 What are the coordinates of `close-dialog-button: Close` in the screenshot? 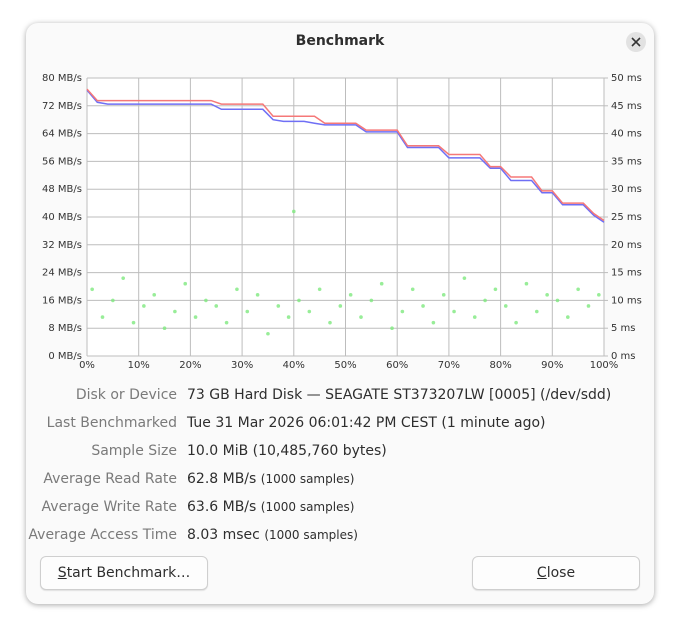 It's located at (556, 573).